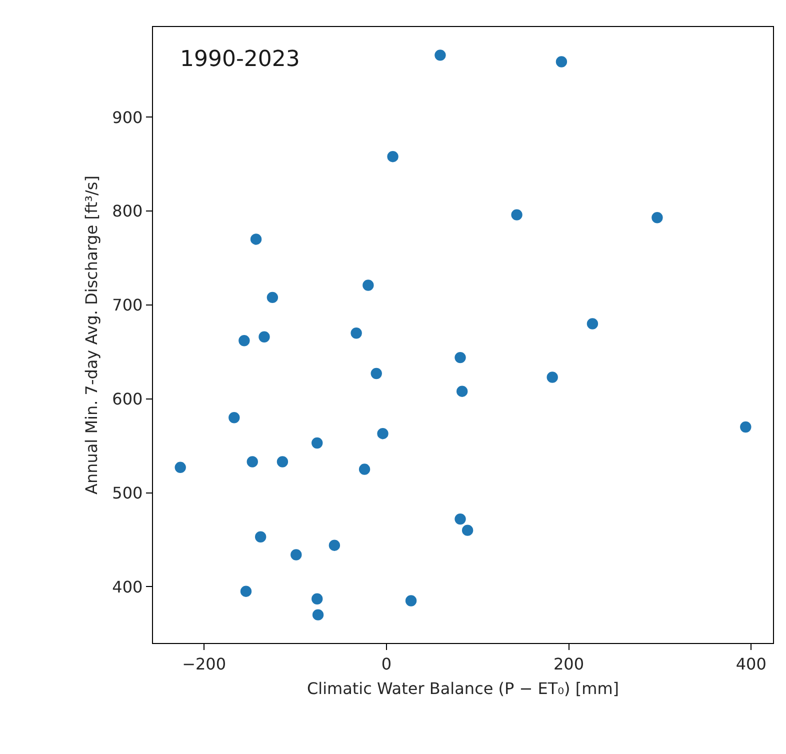 This screenshot has height=754, width=786. Describe the element at coordinates (127, 211) in the screenshot. I see `y-tick-label: 800` at that location.